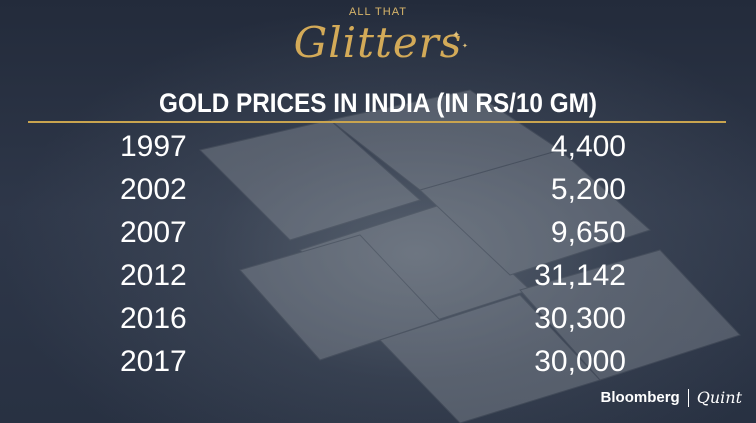 The image size is (756, 423). Describe the element at coordinates (153, 275) in the screenshot. I see `table-cell-year: 2012` at that location.